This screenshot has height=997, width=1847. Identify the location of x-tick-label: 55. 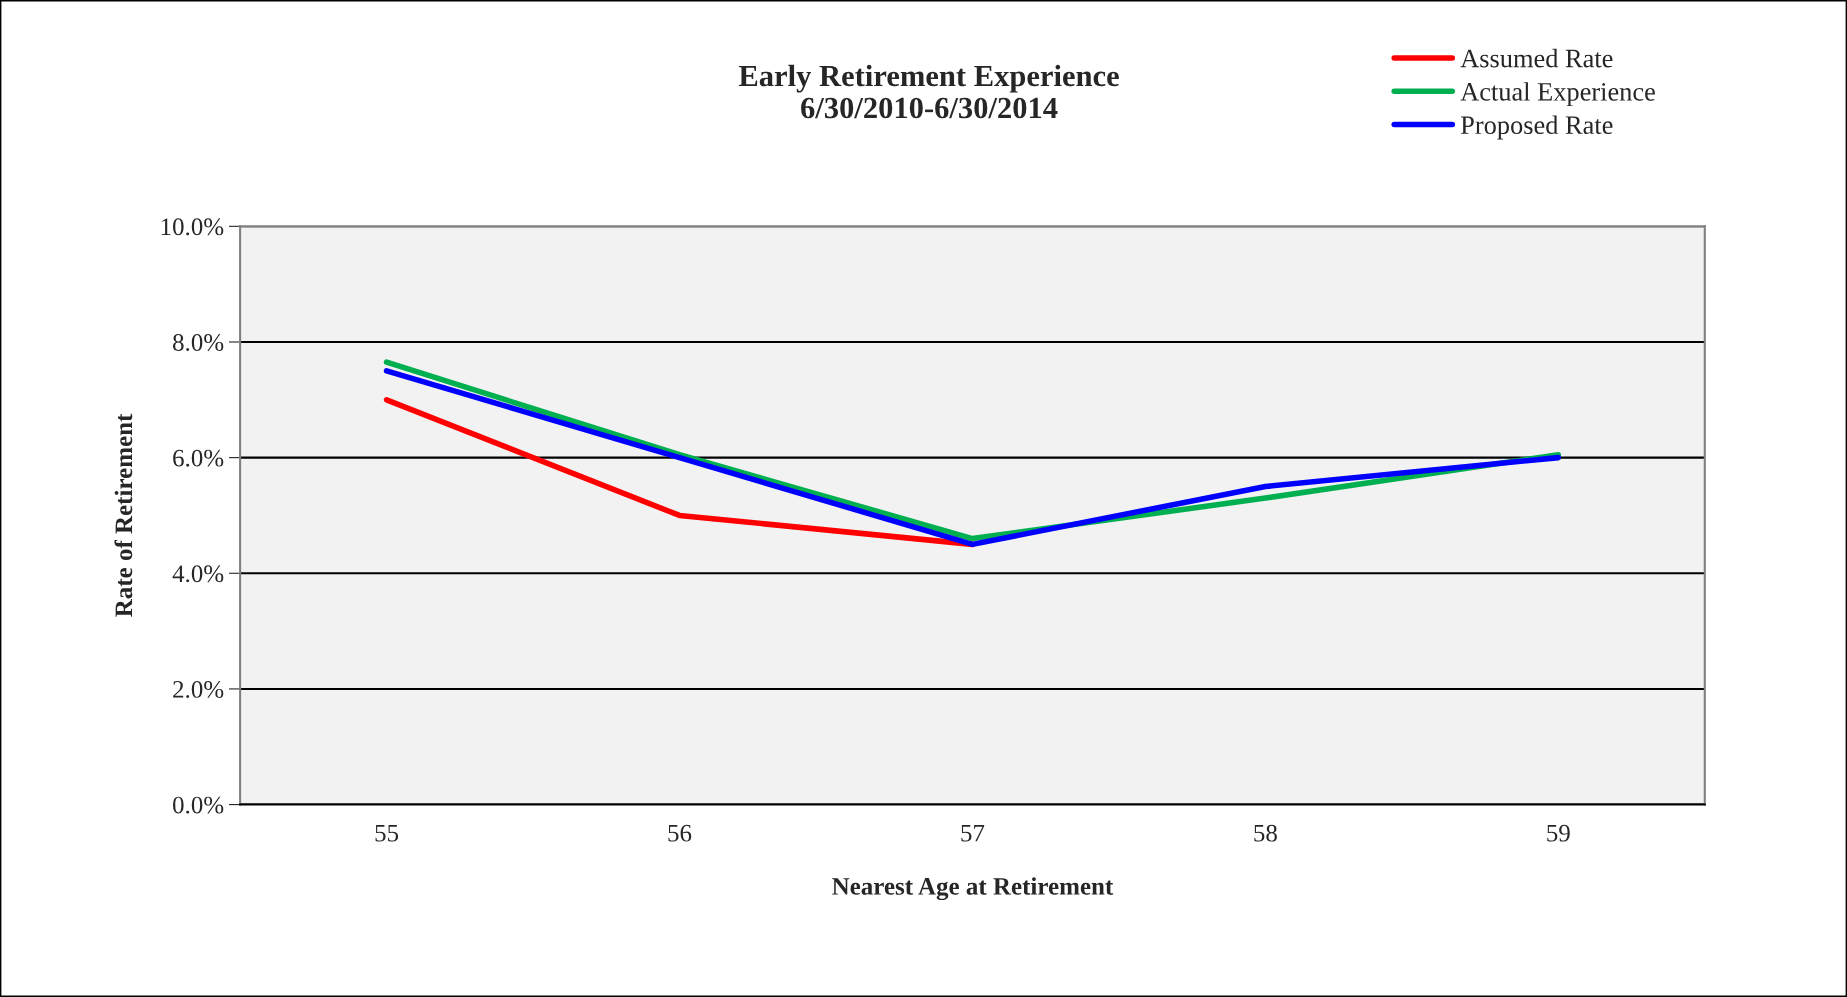
(387, 833).